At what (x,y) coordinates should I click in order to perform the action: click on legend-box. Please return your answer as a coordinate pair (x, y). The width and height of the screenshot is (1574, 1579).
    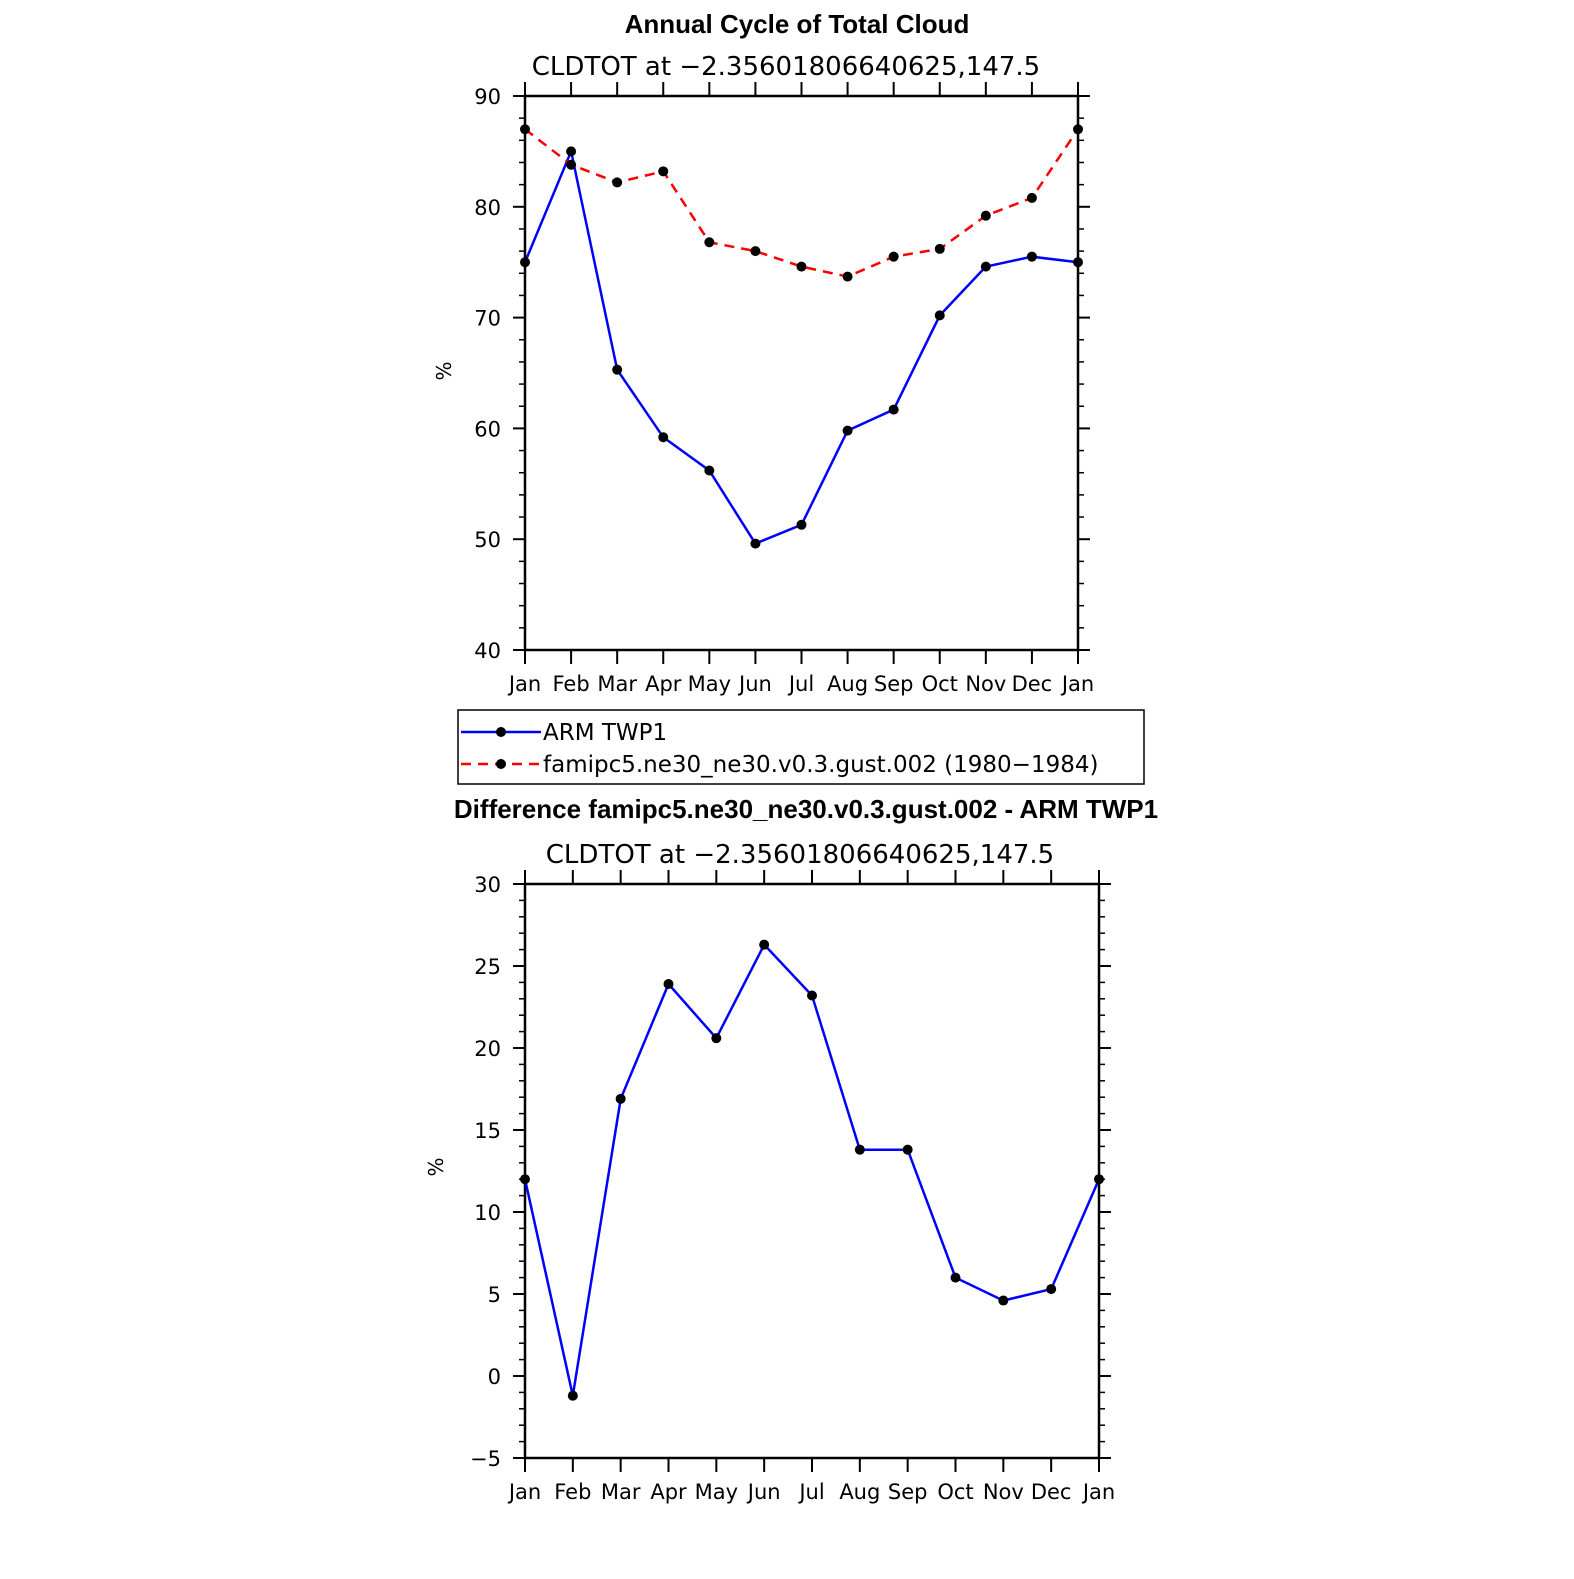
    Looking at the image, I should click on (801, 747).